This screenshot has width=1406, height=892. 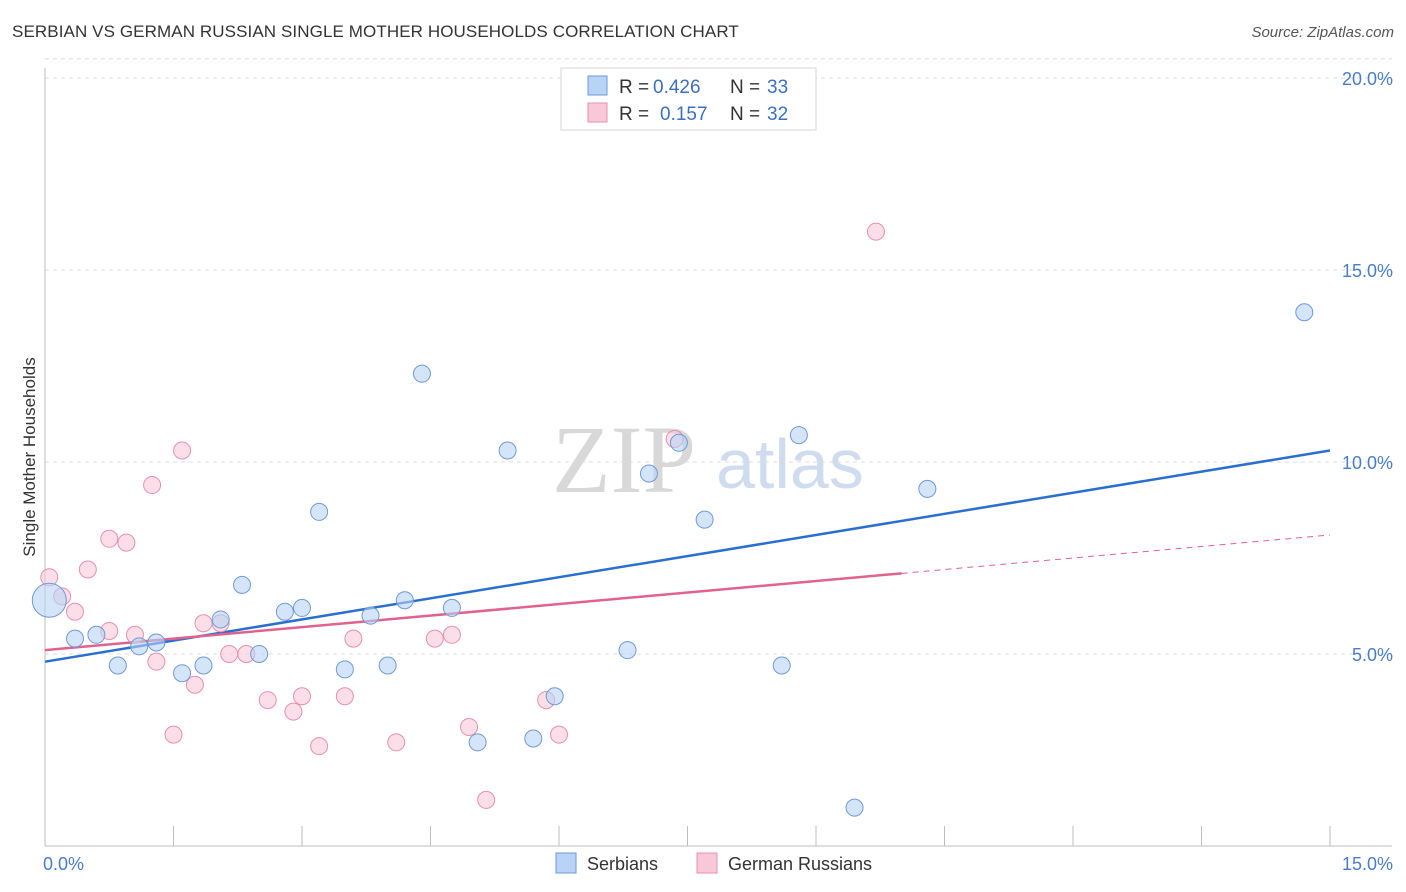 What do you see at coordinates (63, 864) in the screenshot?
I see `x-tick-label: 0.0%` at bounding box center [63, 864].